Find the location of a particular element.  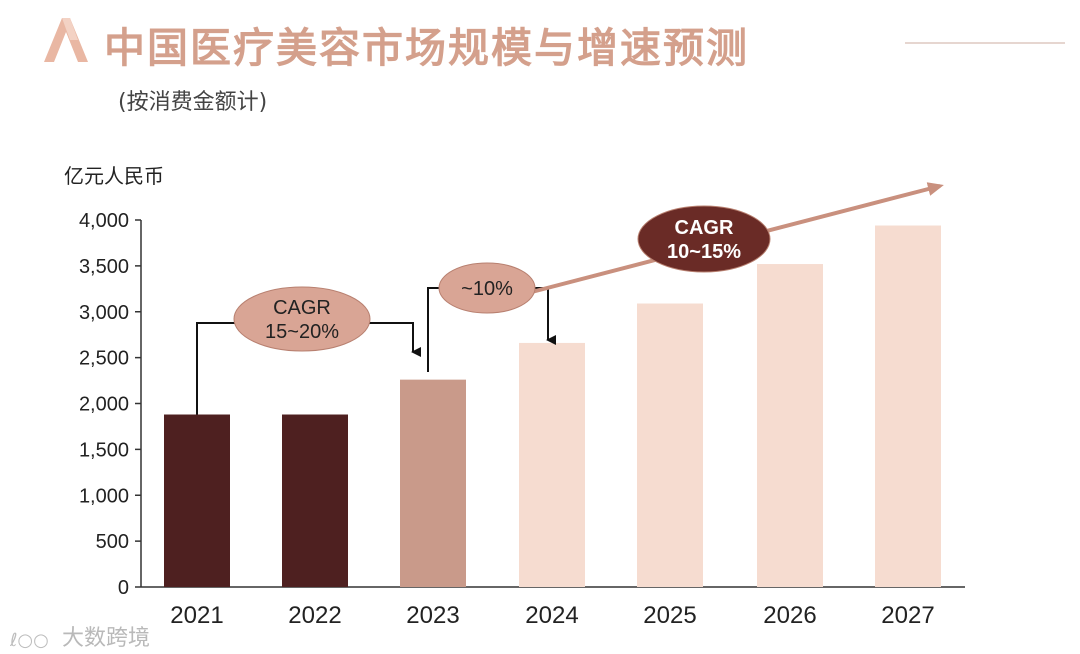

annotation-label: ~10% is located at coordinates (487, 289).